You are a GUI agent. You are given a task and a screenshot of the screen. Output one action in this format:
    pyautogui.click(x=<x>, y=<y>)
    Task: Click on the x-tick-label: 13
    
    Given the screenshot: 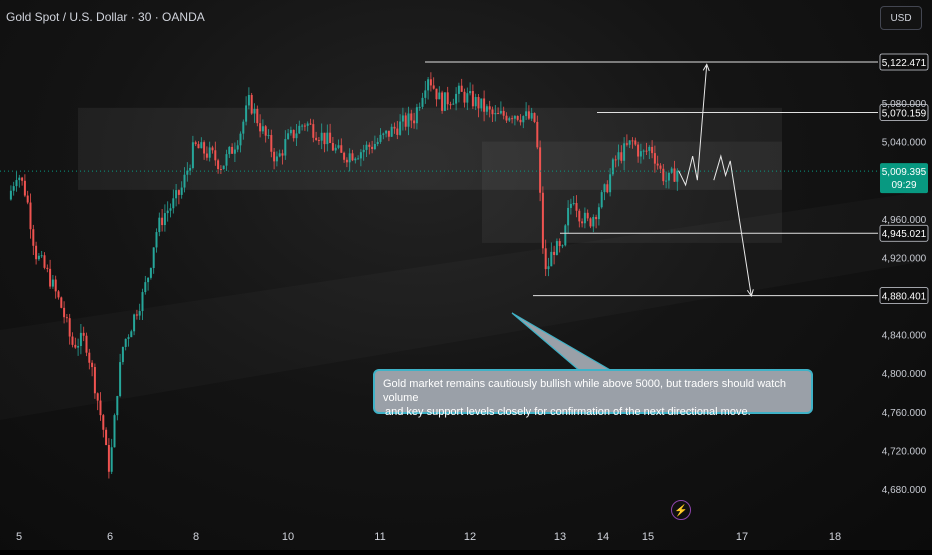 What is the action you would take?
    pyautogui.click(x=560, y=537)
    